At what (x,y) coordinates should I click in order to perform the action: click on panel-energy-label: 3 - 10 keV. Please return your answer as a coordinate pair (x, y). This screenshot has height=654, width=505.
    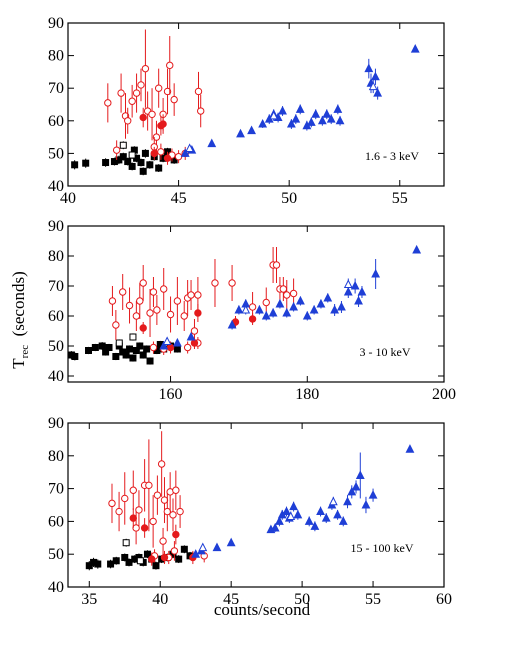
    Looking at the image, I should click on (385, 352).